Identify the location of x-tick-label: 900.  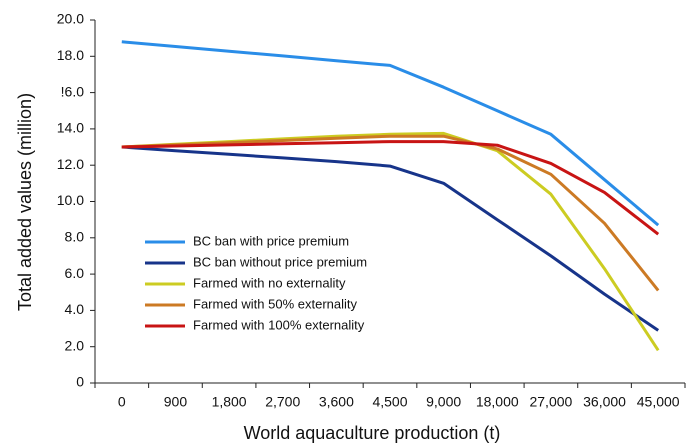
(176, 402).